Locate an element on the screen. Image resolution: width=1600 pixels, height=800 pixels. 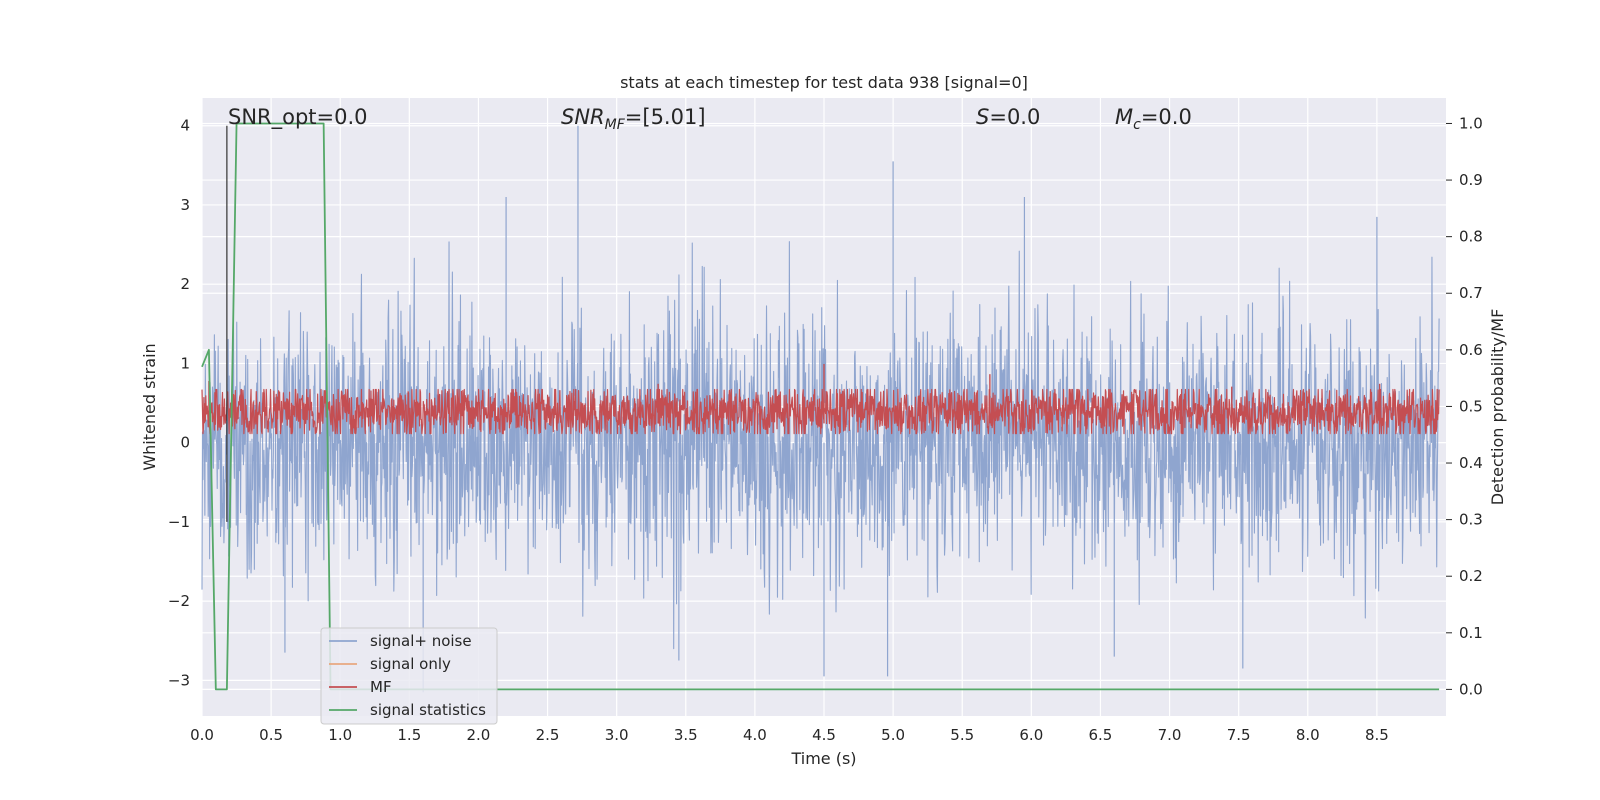
mf-series is located at coordinates (820, 399).